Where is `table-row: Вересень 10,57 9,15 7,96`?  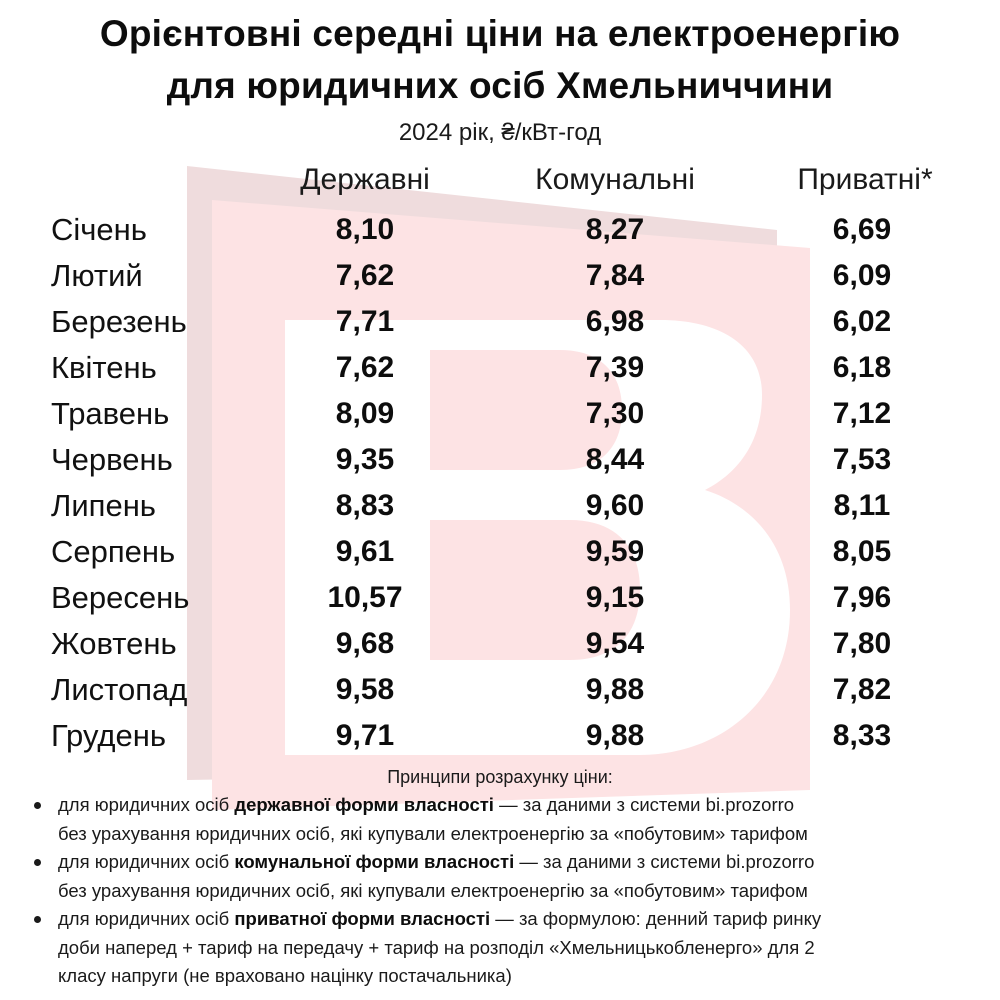
table-row: Вересень 10,57 9,15 7,96 is located at coordinates (500, 598).